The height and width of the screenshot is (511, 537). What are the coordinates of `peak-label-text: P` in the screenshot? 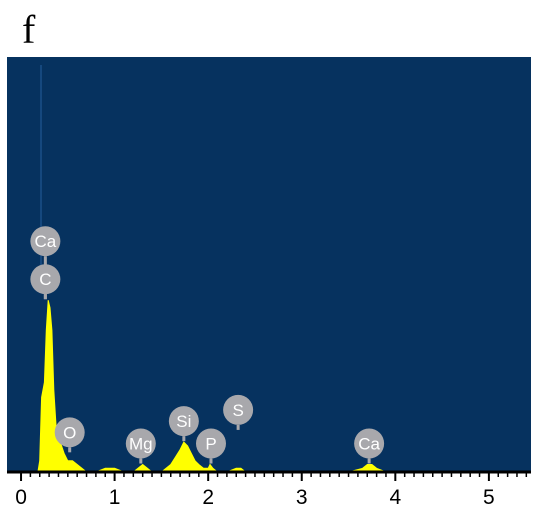 It's located at (210, 444).